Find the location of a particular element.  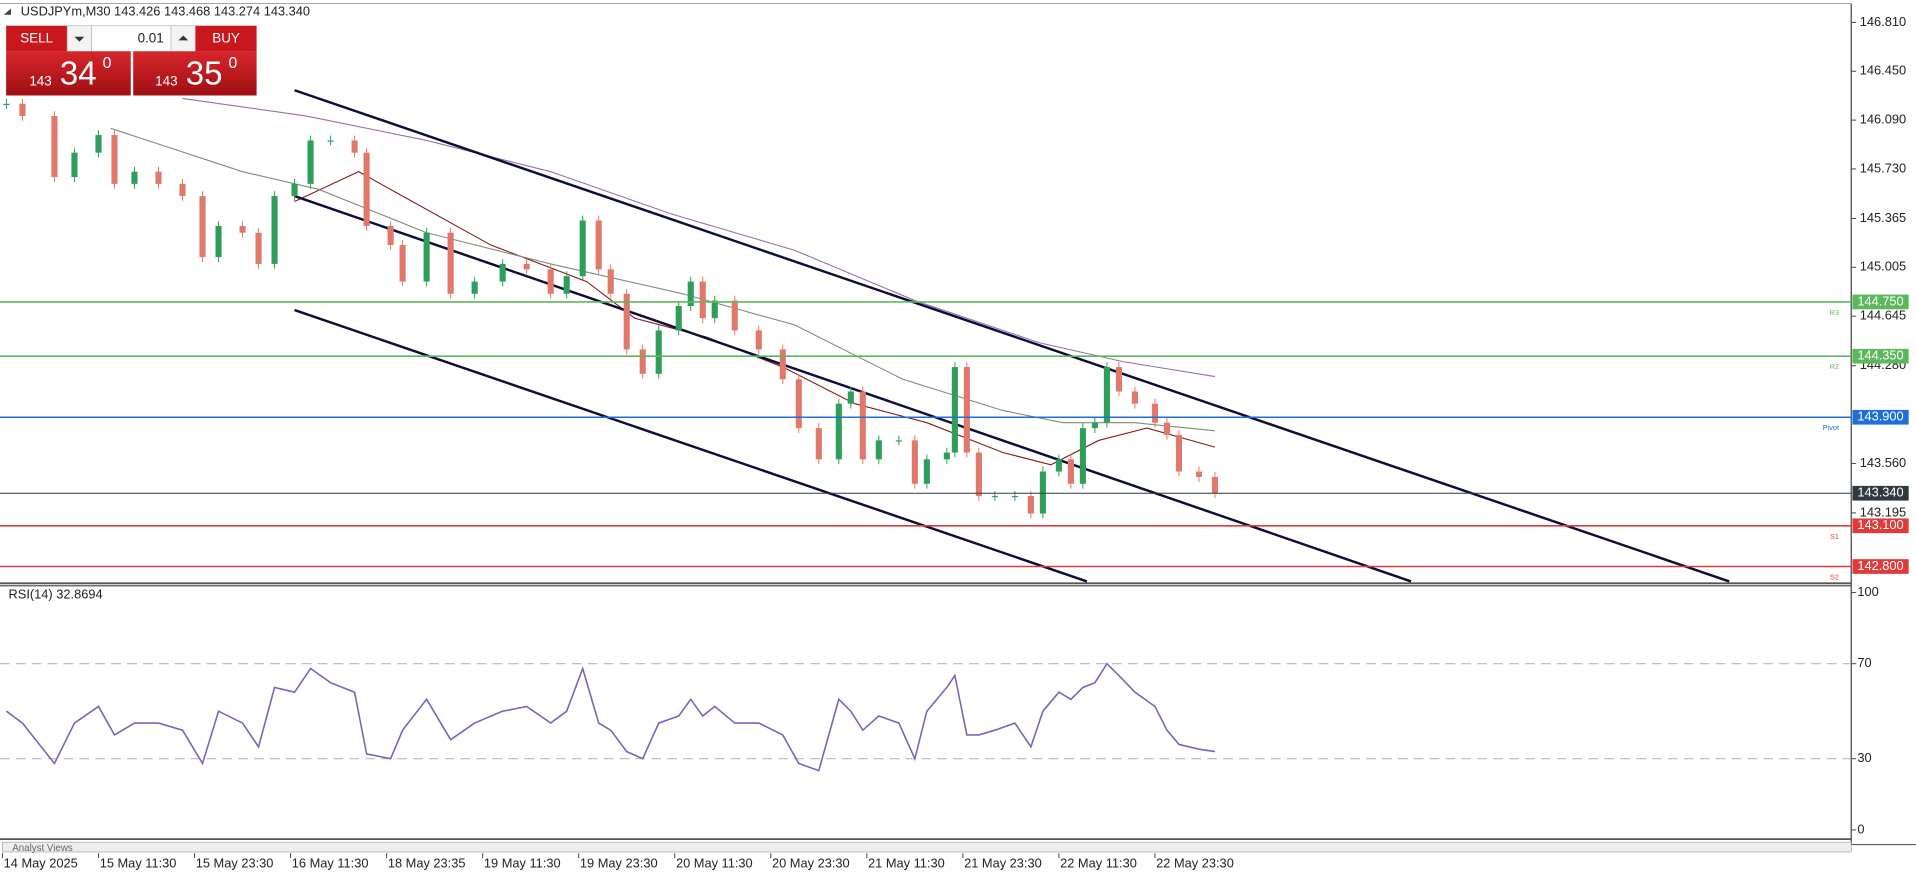

y-tick-label: 70 is located at coordinates (1864, 662).